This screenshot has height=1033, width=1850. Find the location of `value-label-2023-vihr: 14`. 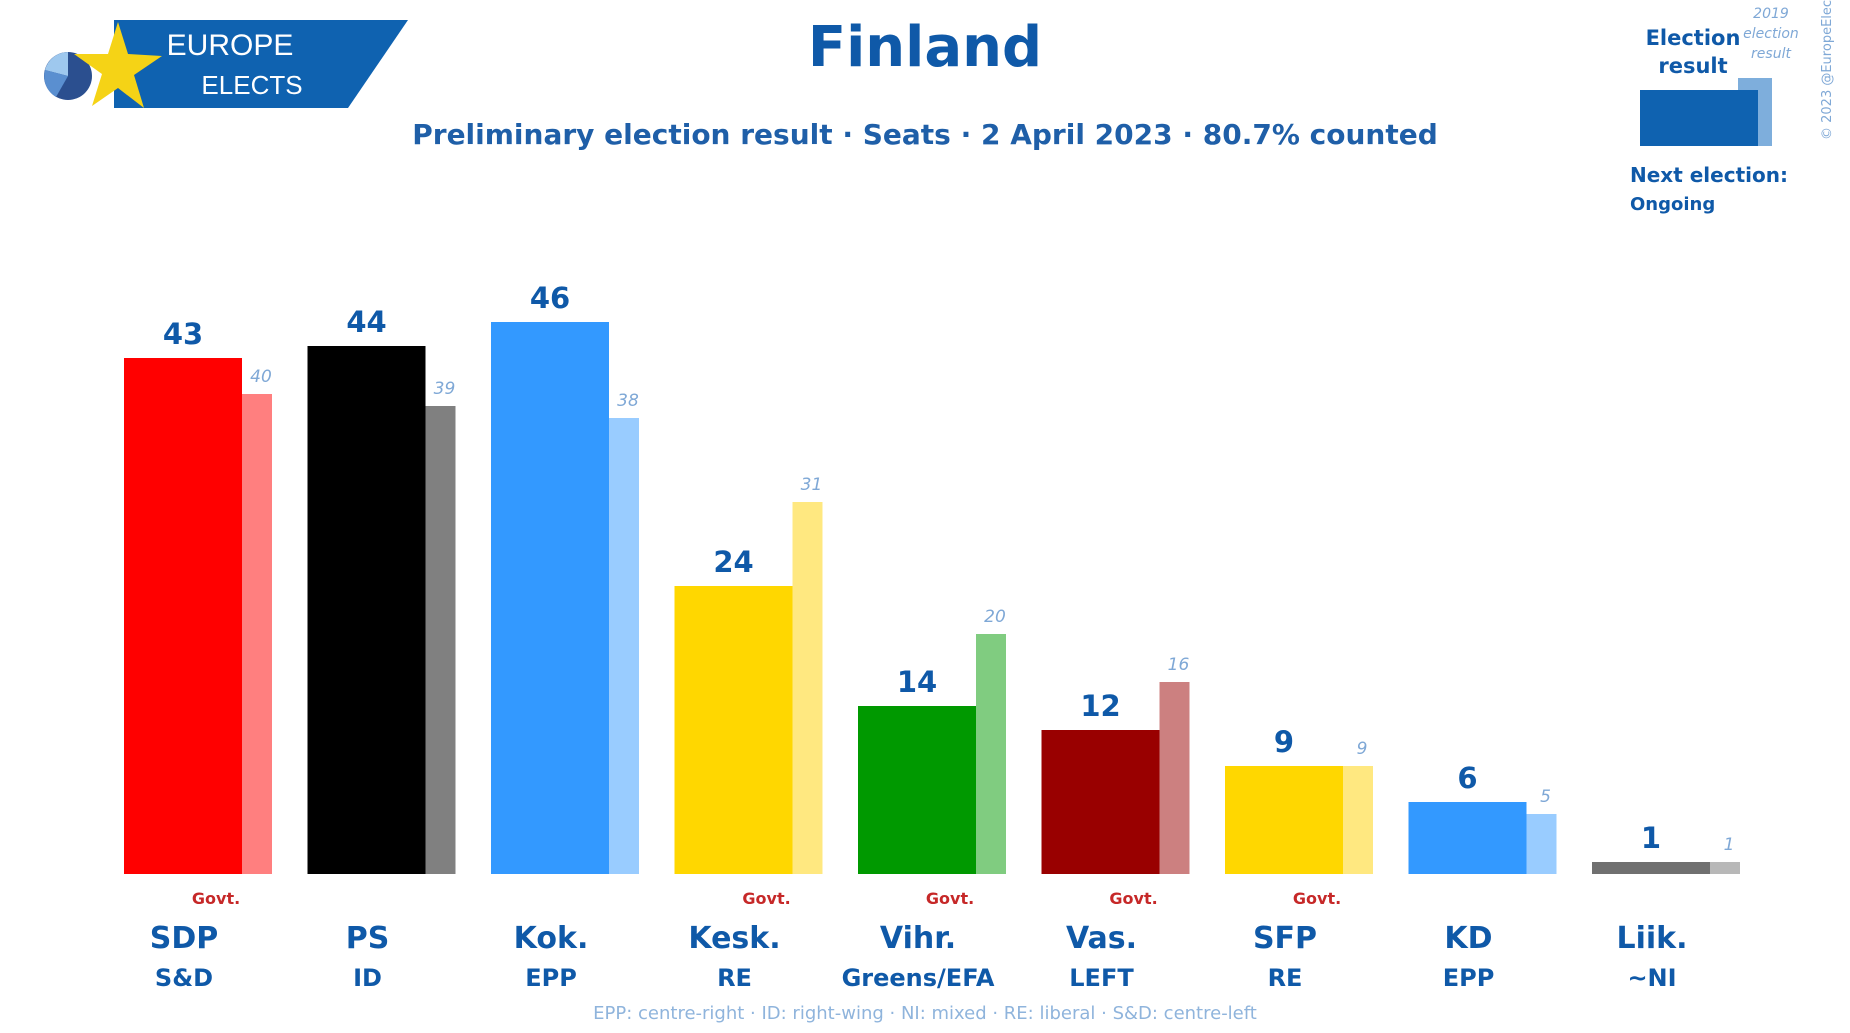

value-label-2023-vihr: 14 is located at coordinates (917, 682).